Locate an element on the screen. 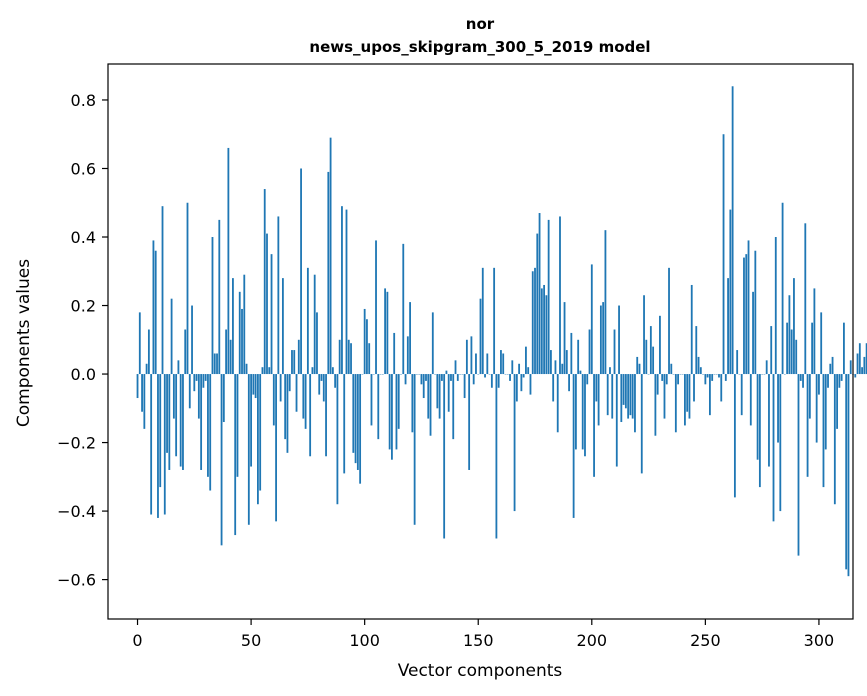  x-tick-label: 50 is located at coordinates (251, 640).